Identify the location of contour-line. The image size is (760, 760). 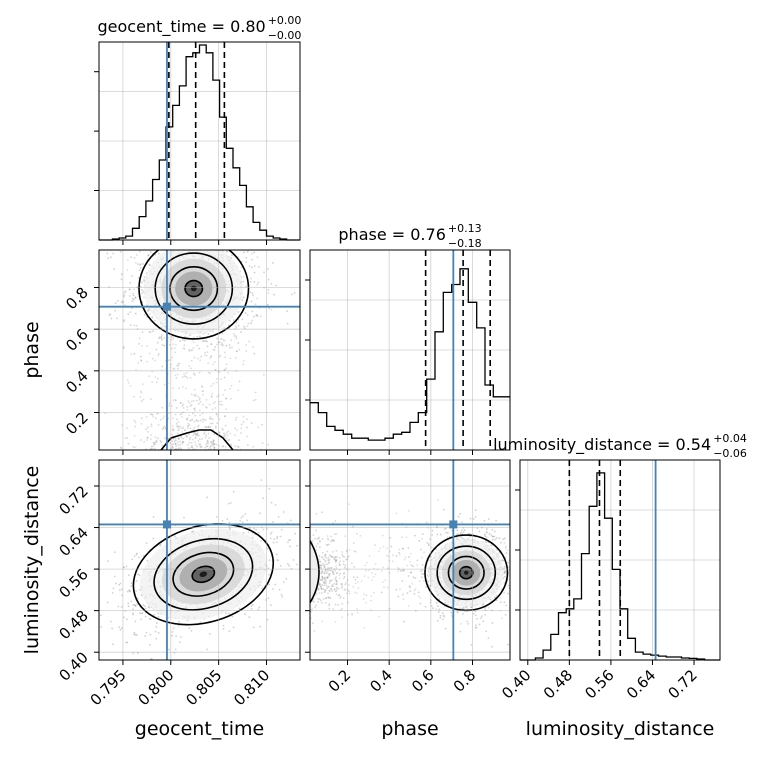
(466, 573).